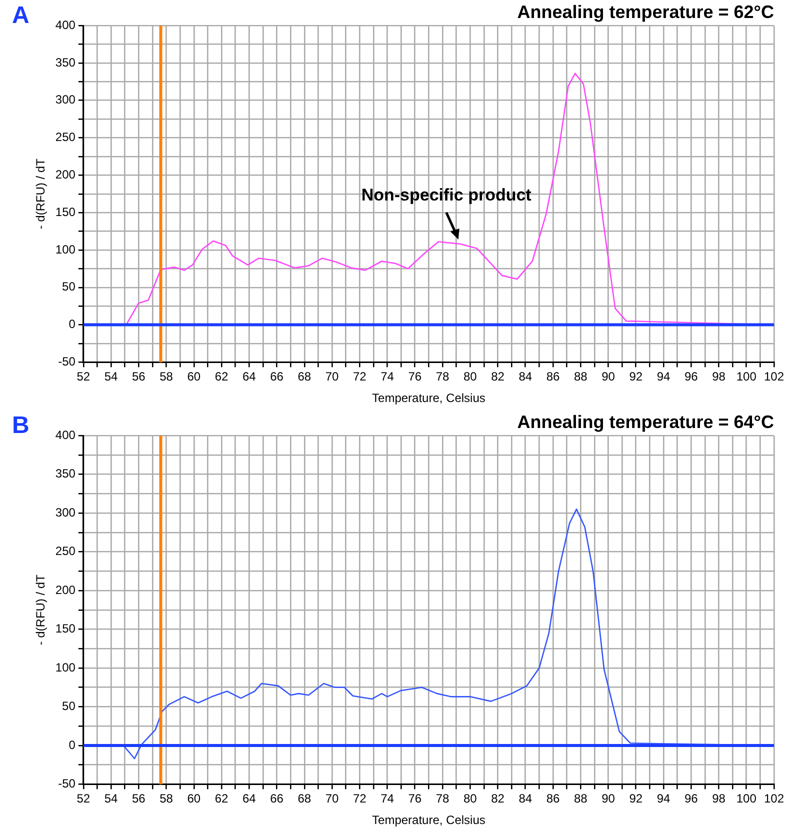 Image resolution: width=794 pixels, height=832 pixels. I want to click on text: B, so click(21, 426).